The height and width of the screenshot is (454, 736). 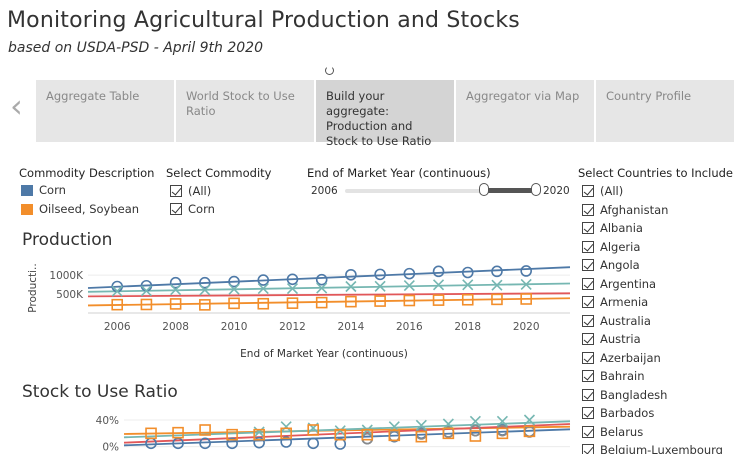 I want to click on year-slider-min: 2006, so click(x=324, y=191).